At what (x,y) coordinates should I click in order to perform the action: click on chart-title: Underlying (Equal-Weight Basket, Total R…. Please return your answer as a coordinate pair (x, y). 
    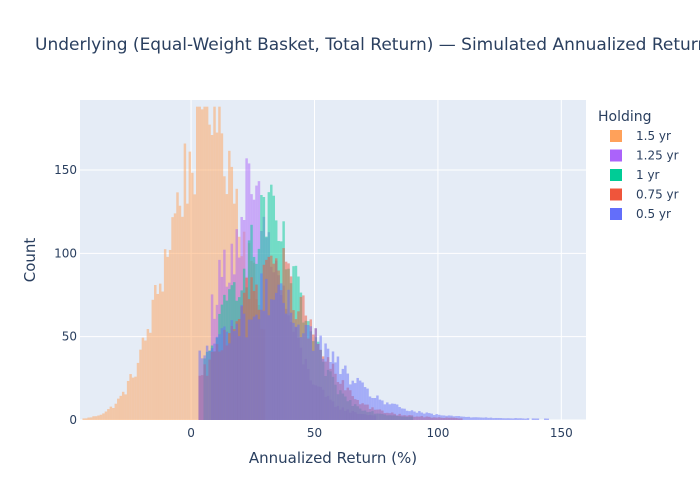
    Looking at the image, I should click on (367, 45).